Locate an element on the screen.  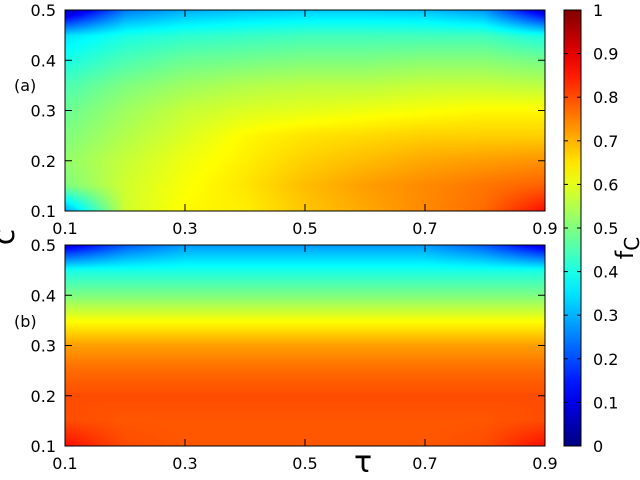
colorbar-tick-label: 0.2 is located at coordinates (605, 359).